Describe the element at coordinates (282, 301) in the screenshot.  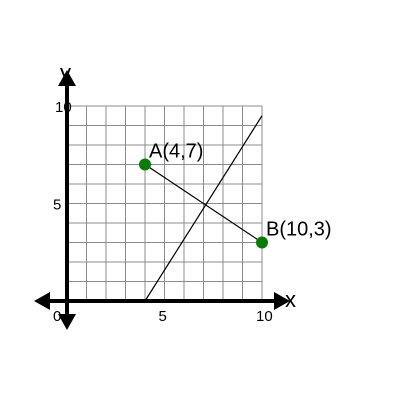
I see `x-axis-arrow-right` at that location.